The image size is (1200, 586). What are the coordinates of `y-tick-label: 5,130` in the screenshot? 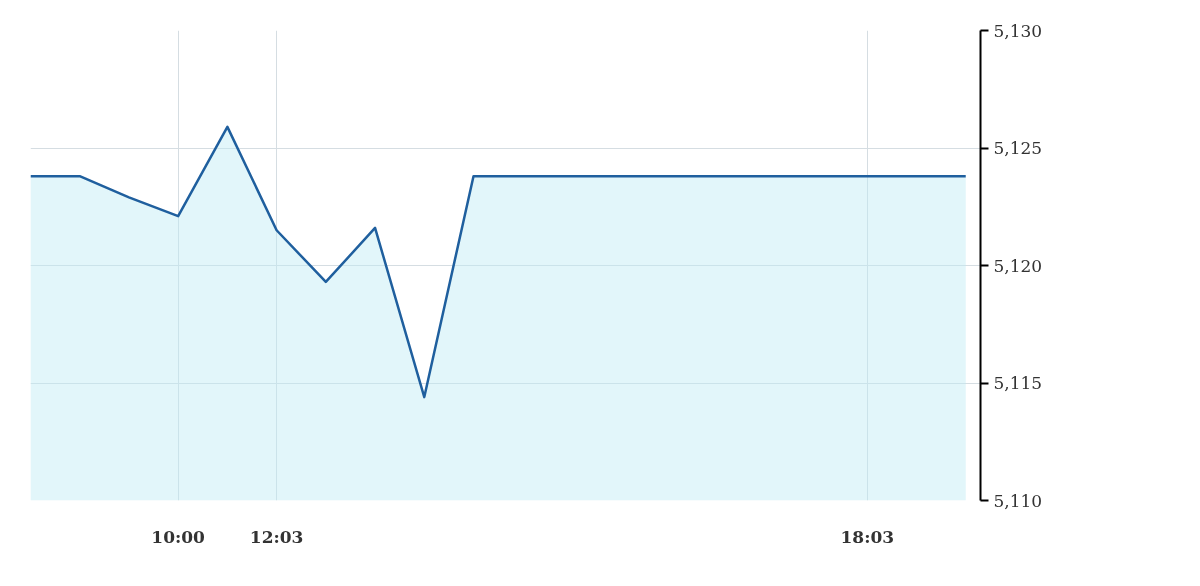 It's located at (1018, 30).